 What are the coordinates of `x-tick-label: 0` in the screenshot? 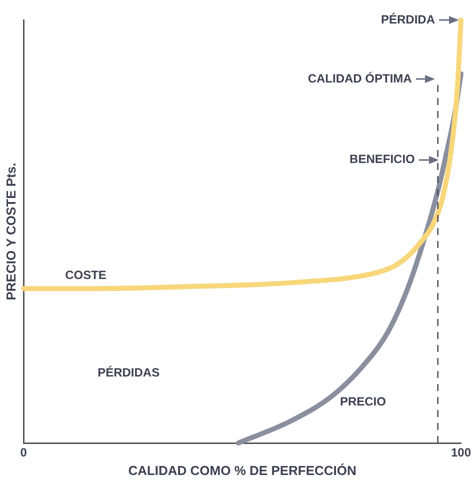 It's located at (24, 453).